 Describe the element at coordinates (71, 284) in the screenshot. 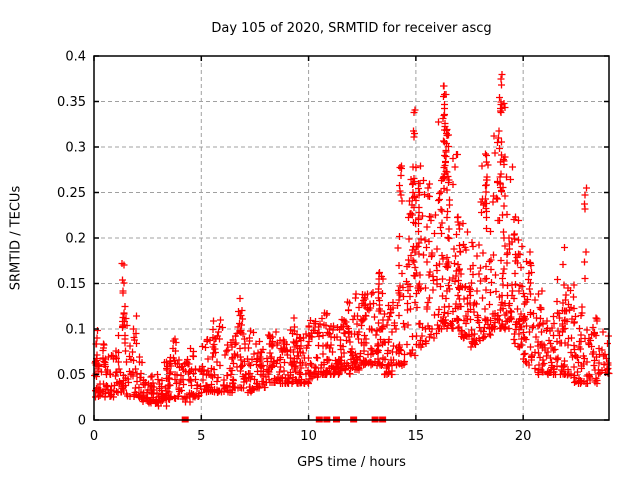

I see `y-tick-label: 0.15` at that location.